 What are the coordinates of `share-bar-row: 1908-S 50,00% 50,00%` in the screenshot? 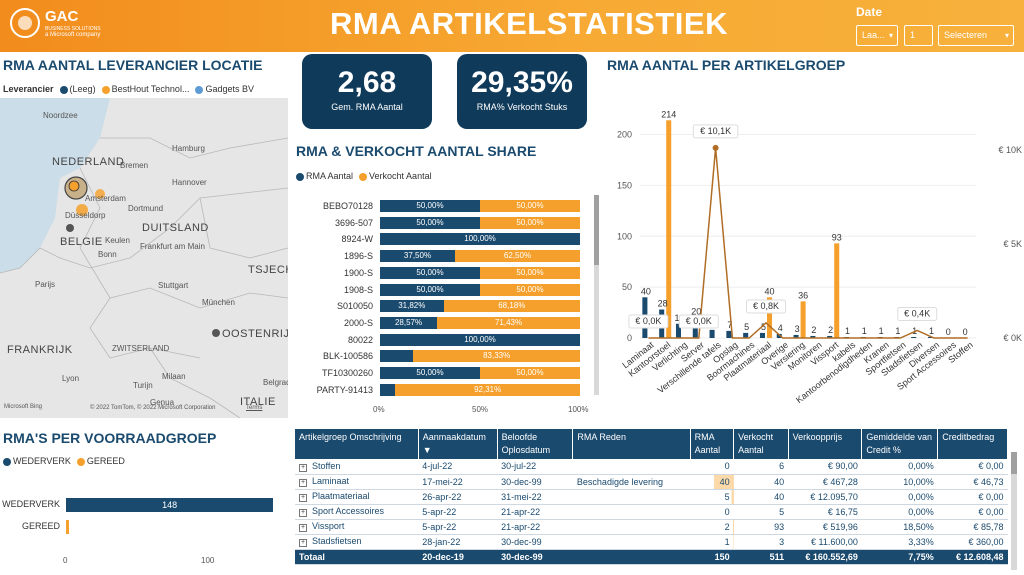 It's located at (445, 289).